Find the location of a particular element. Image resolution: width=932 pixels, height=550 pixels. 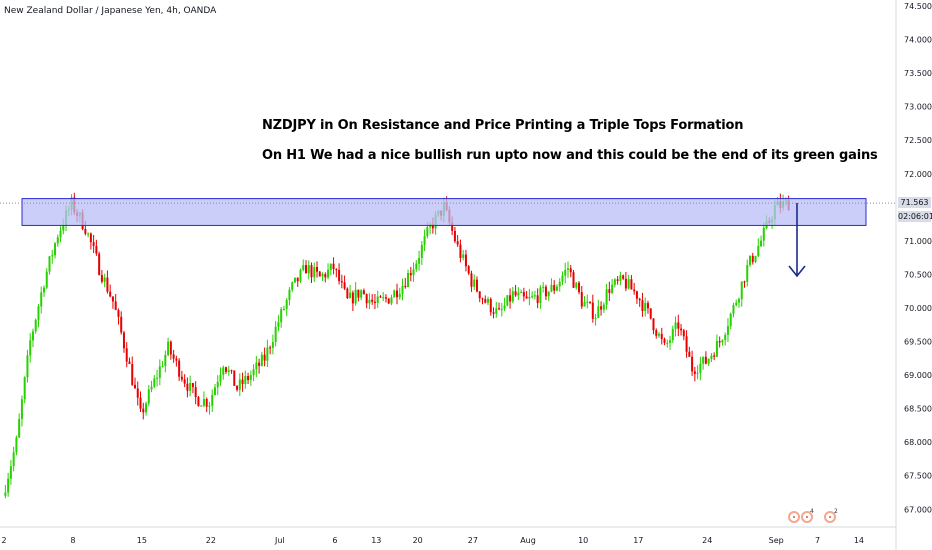

bar-countdown-label: 02:06:01 is located at coordinates (915, 216).